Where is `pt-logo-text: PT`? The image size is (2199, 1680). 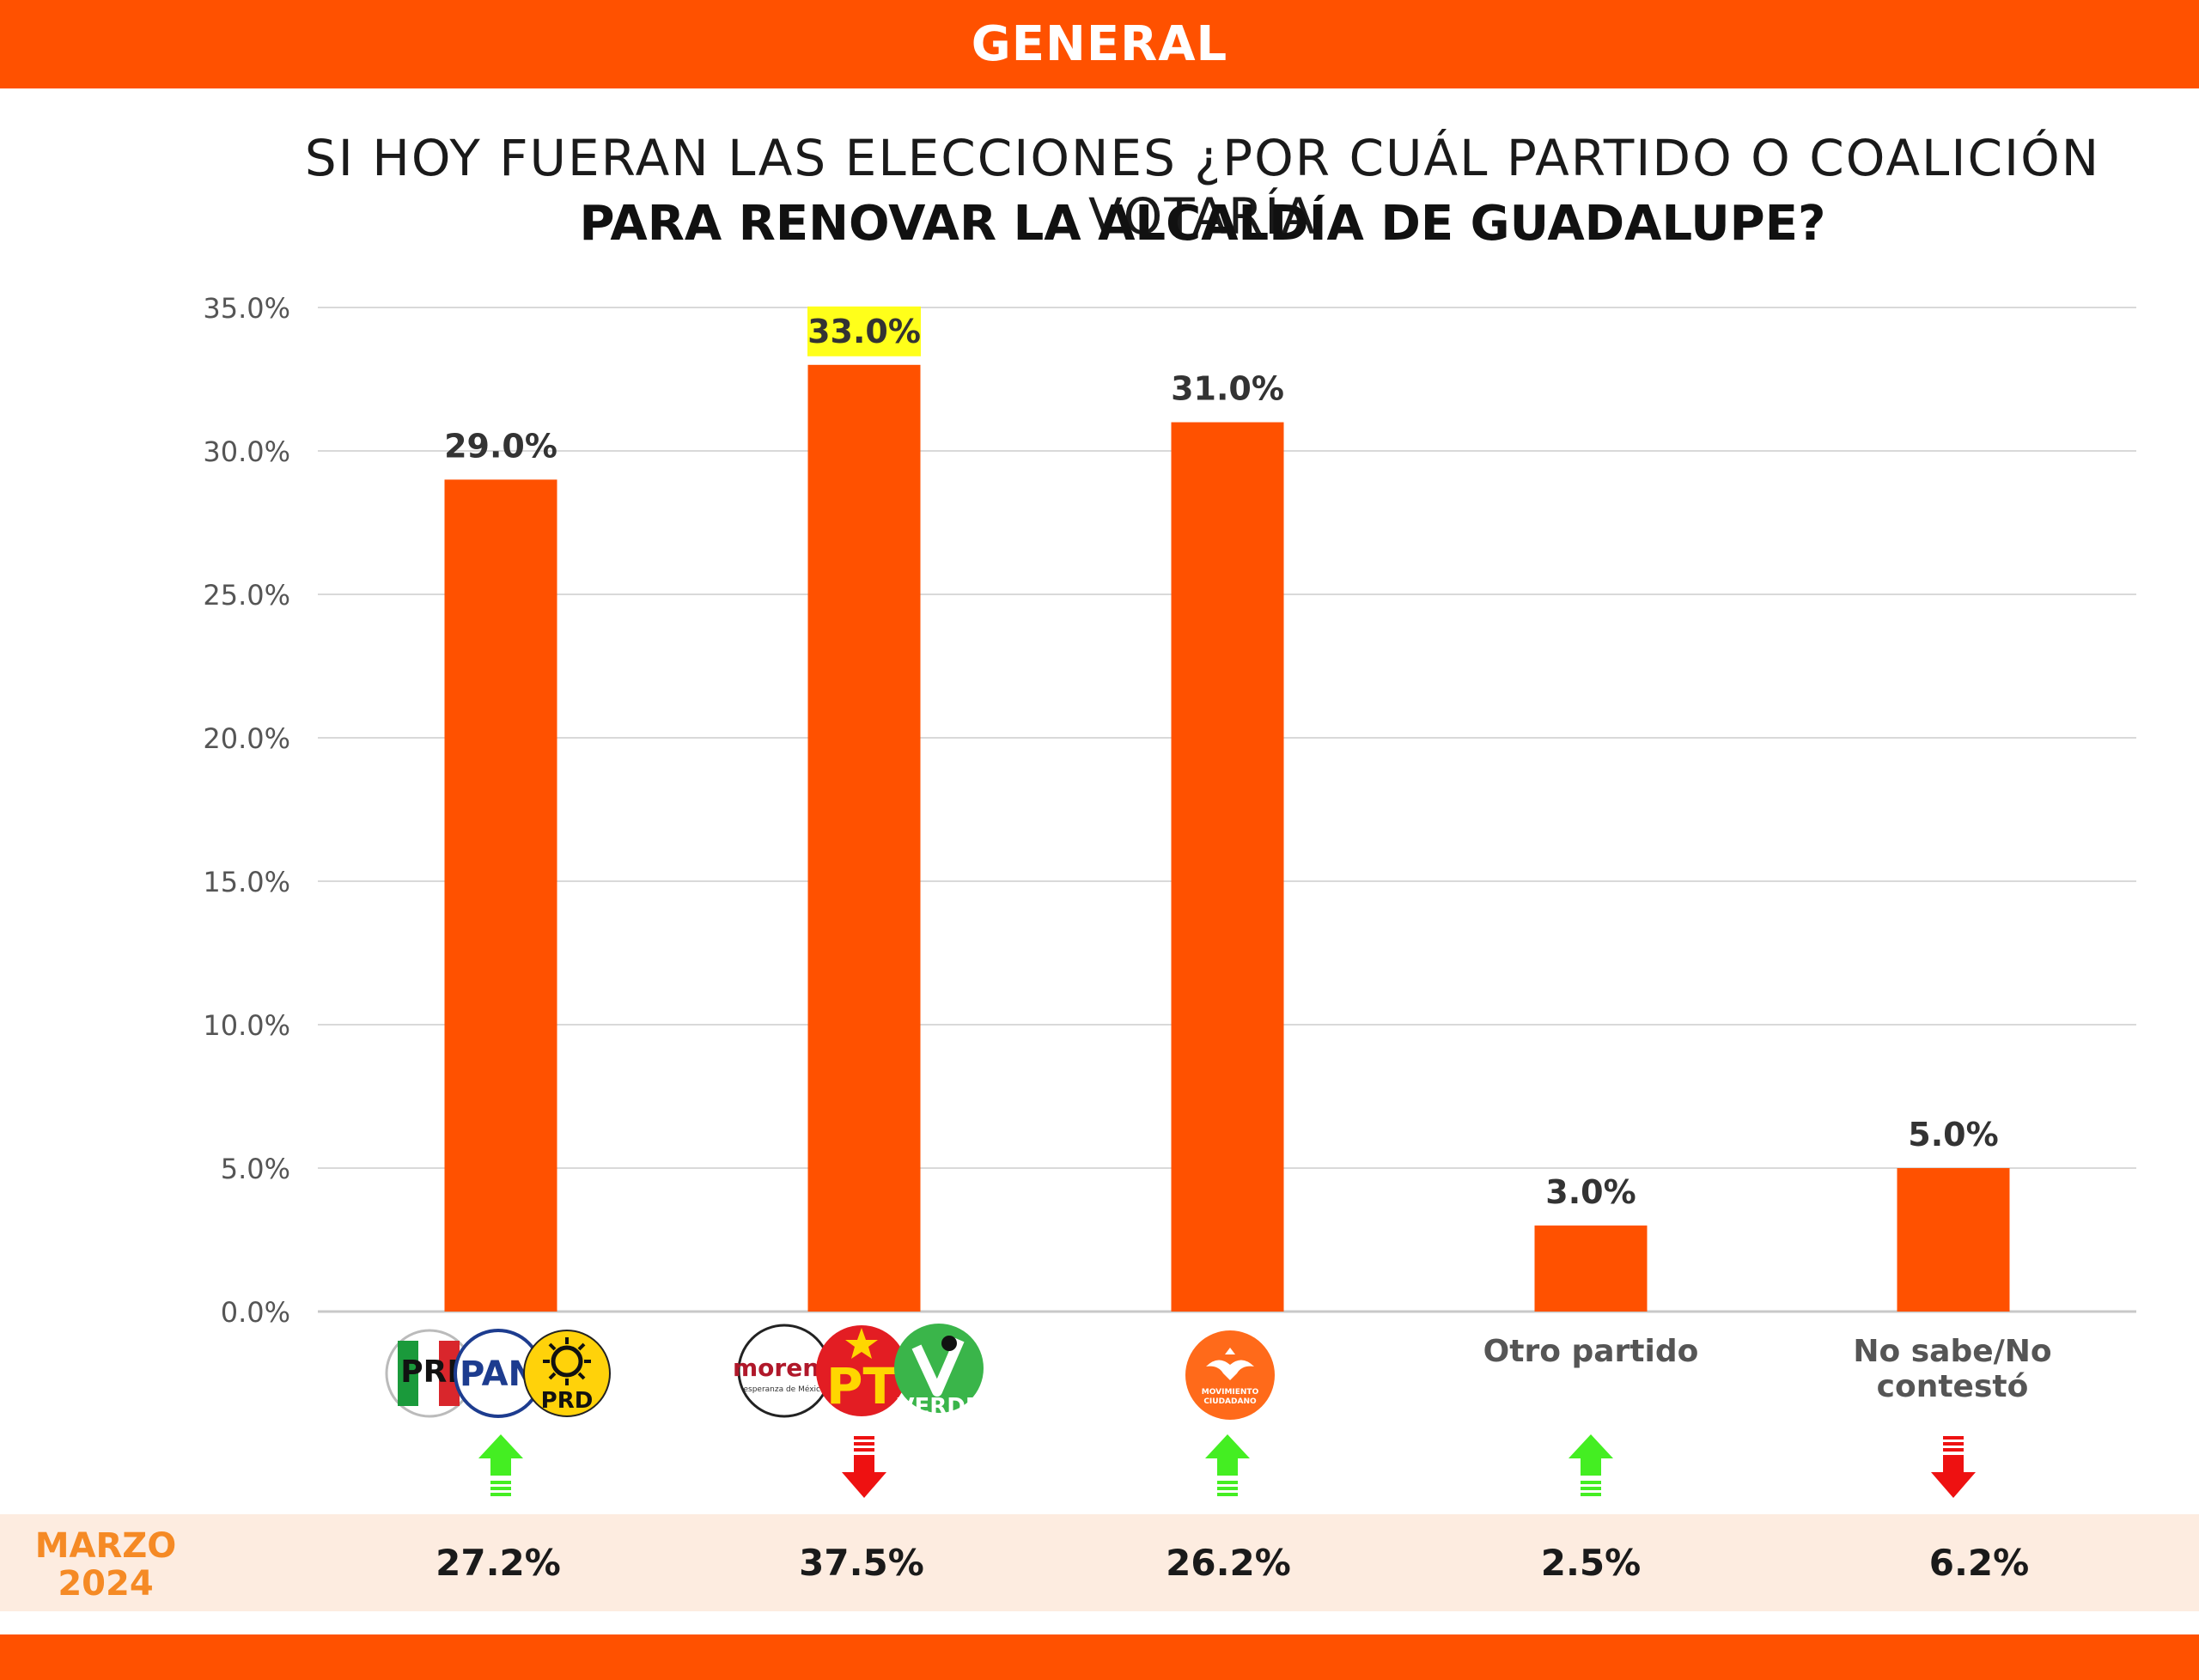
pt-logo-text: PT is located at coordinates (862, 1386).